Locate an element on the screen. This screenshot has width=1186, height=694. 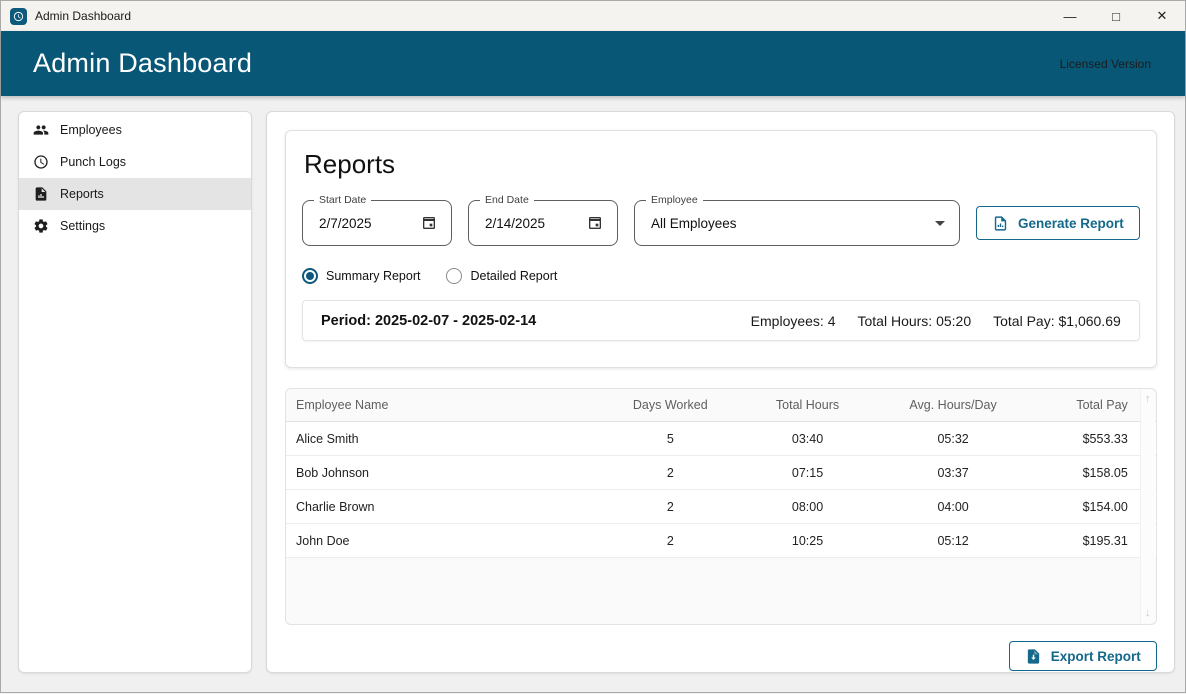
cell-avg-hours: 05:32 is located at coordinates (953, 438).